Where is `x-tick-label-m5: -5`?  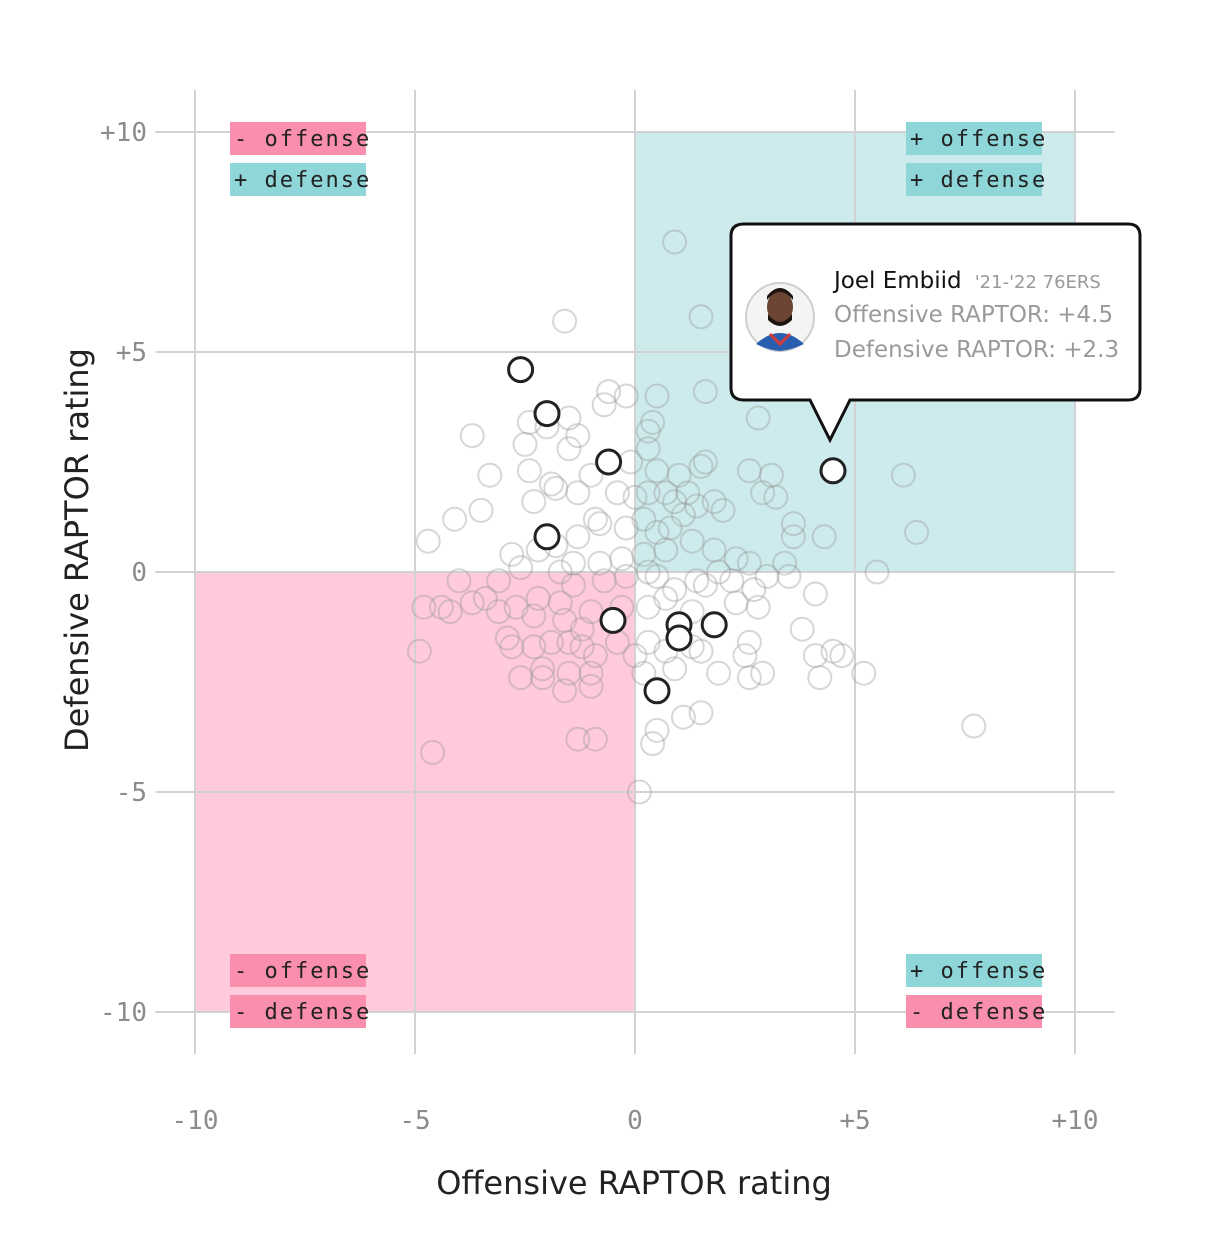
x-tick-label-m5: -5 is located at coordinates (414, 1121).